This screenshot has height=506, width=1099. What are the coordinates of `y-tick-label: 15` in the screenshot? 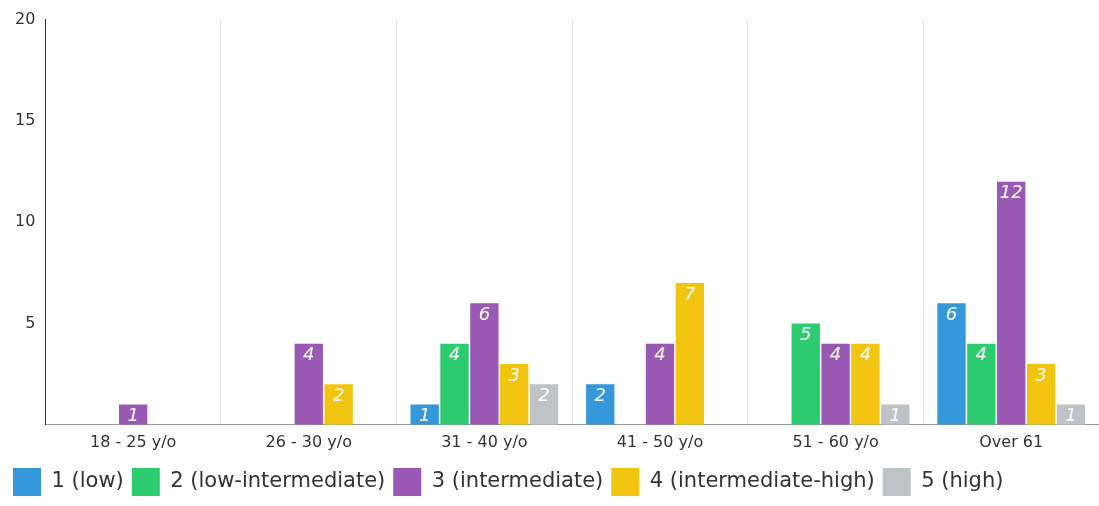 It's located at (25, 120).